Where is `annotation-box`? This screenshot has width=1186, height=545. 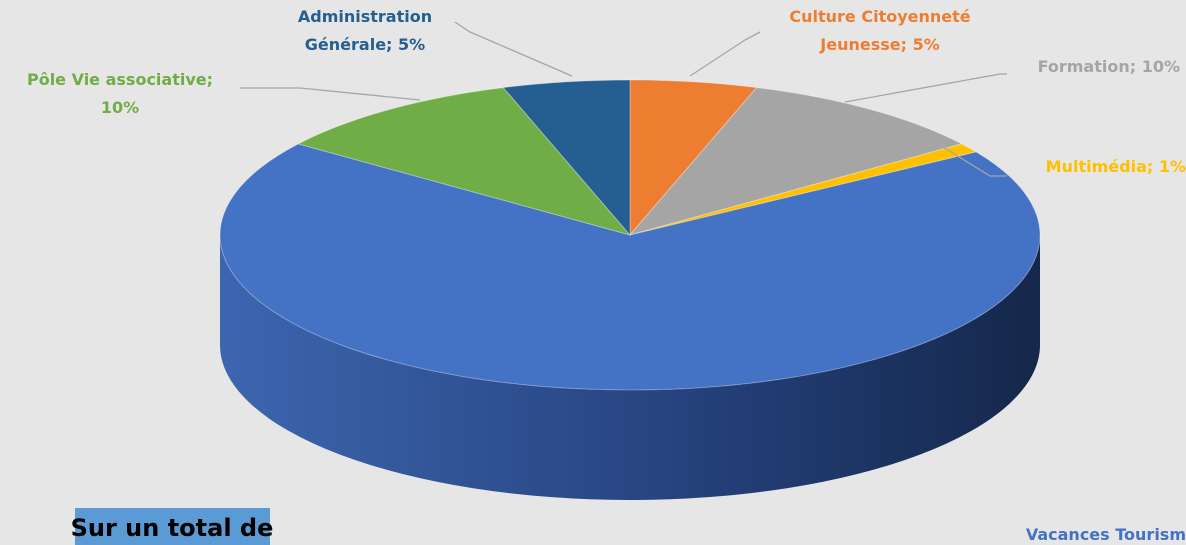
annotation-box is located at coordinates (172, 526).